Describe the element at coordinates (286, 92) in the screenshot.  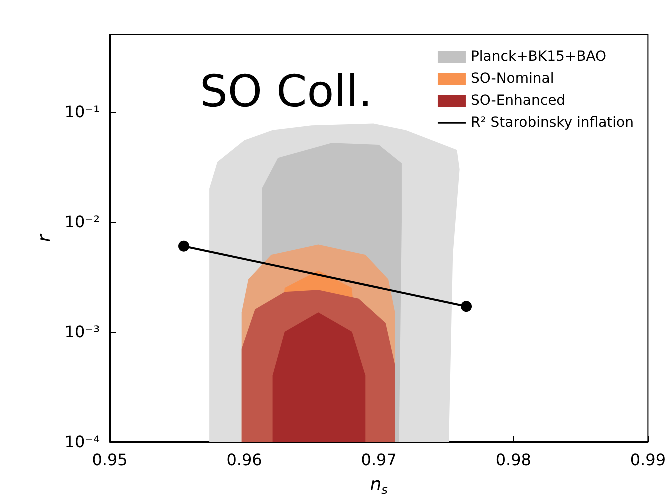
I see `annotation: SO Coll.` at that location.